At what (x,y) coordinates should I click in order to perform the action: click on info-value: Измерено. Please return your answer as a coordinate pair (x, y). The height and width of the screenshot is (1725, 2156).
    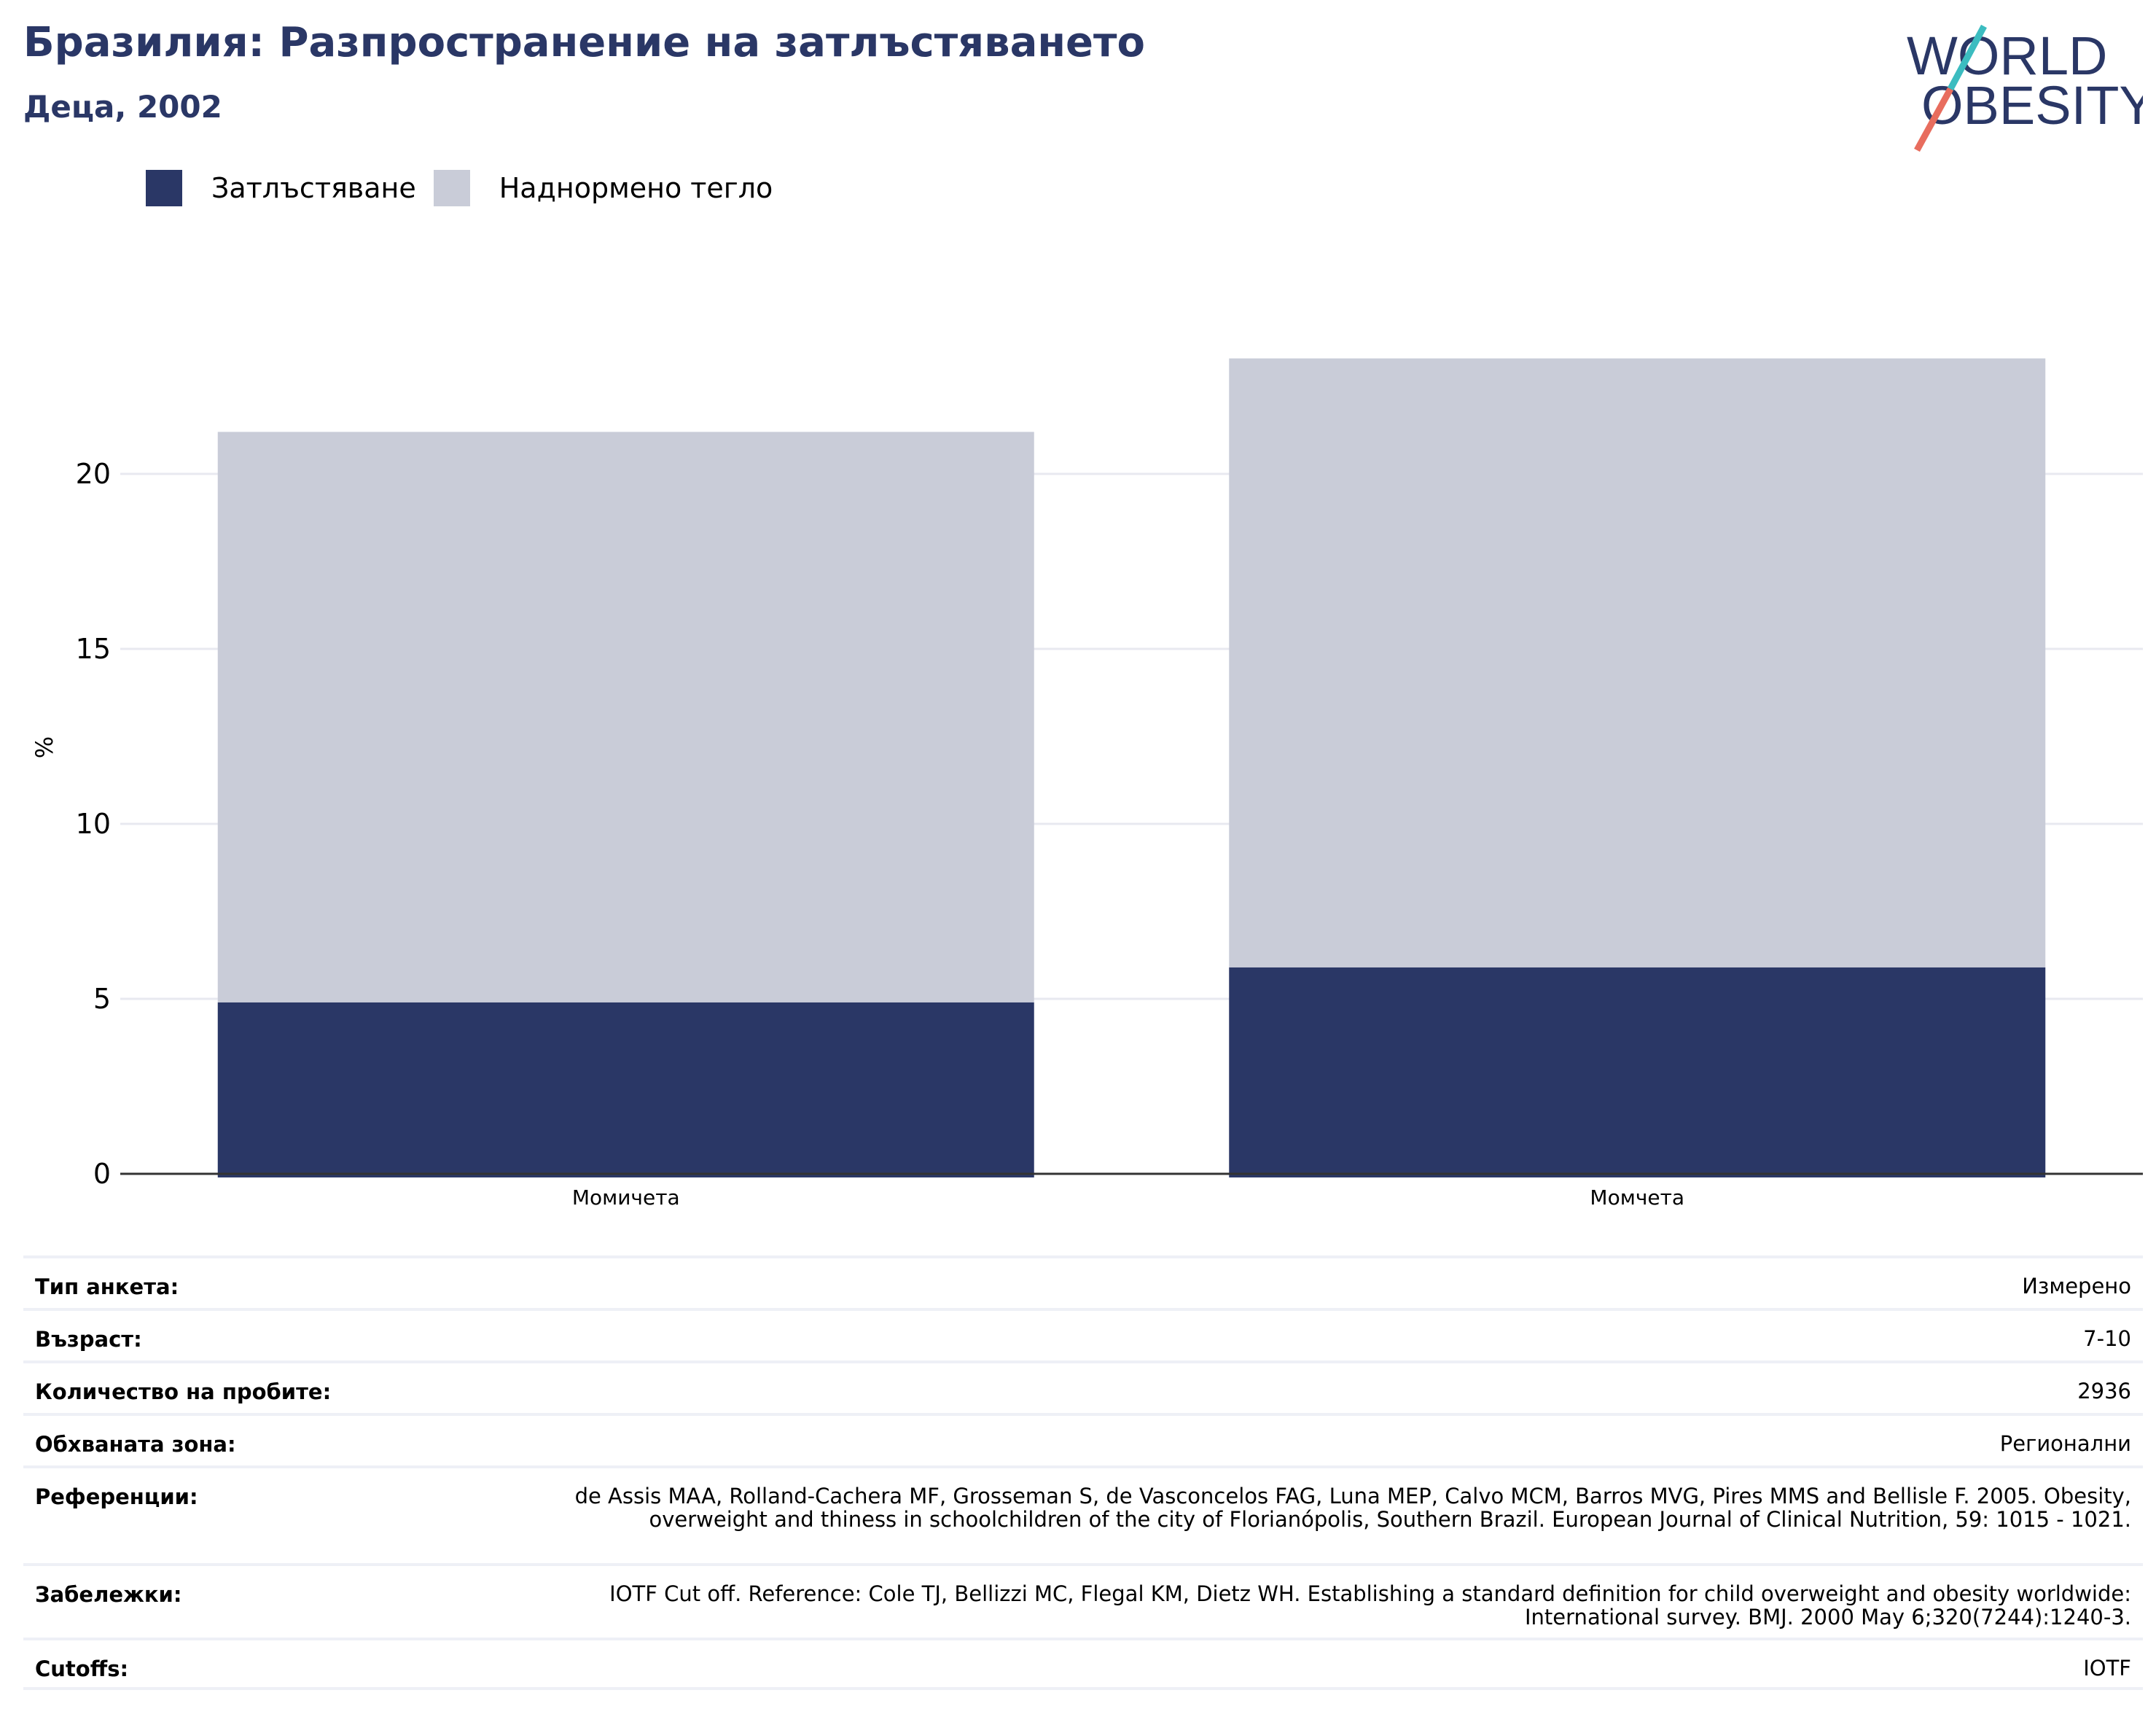
    Looking at the image, I should click on (2077, 1286).